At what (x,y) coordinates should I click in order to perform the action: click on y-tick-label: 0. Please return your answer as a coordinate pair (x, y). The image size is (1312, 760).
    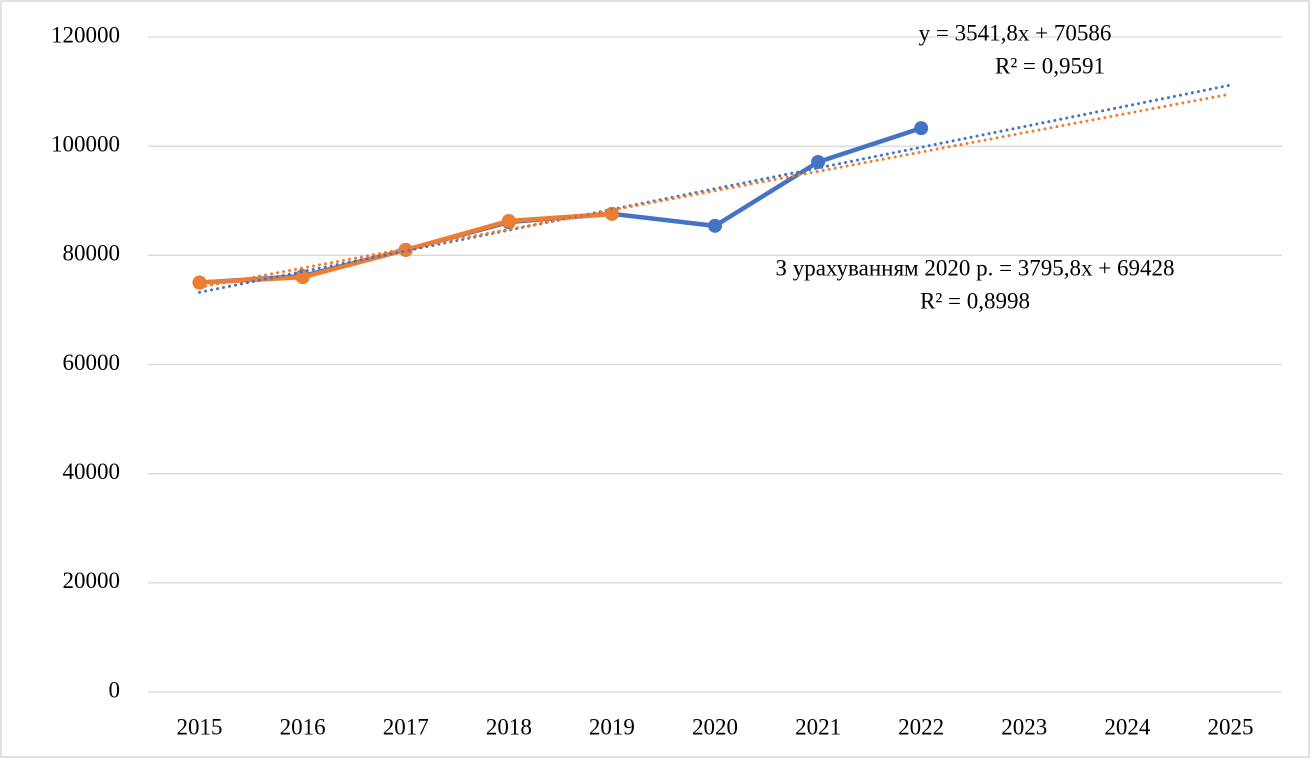
    Looking at the image, I should click on (115, 689).